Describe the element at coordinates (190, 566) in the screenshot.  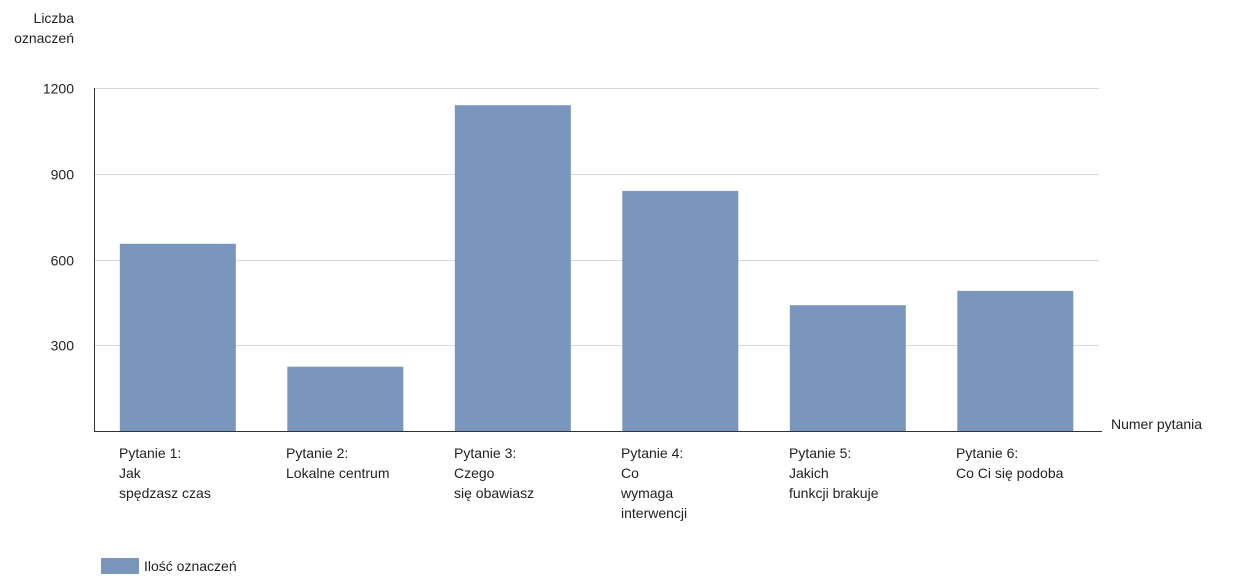
I see `legend-label: Ilość oznaczeń` at that location.